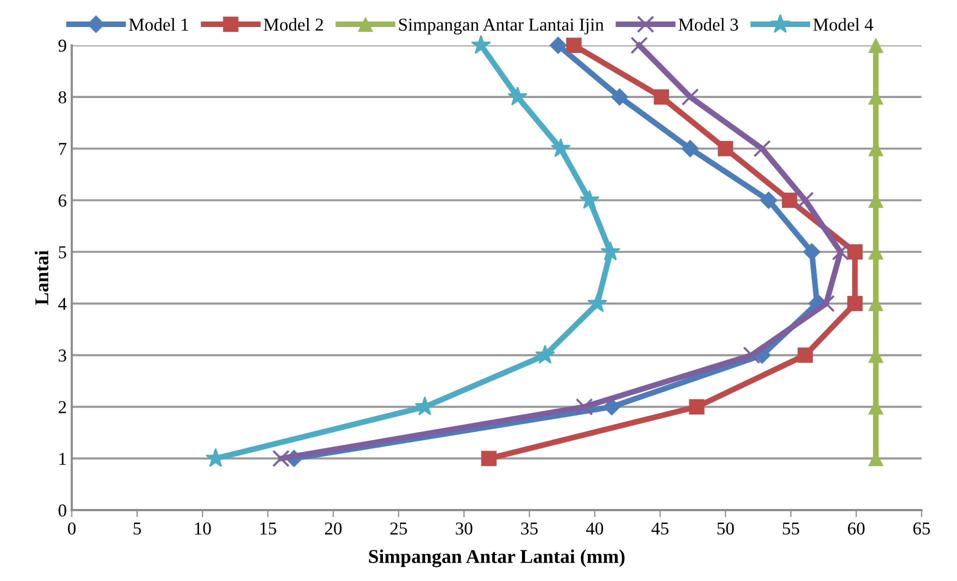 The image size is (957, 581). I want to click on y-tick-label: 3, so click(62, 355).